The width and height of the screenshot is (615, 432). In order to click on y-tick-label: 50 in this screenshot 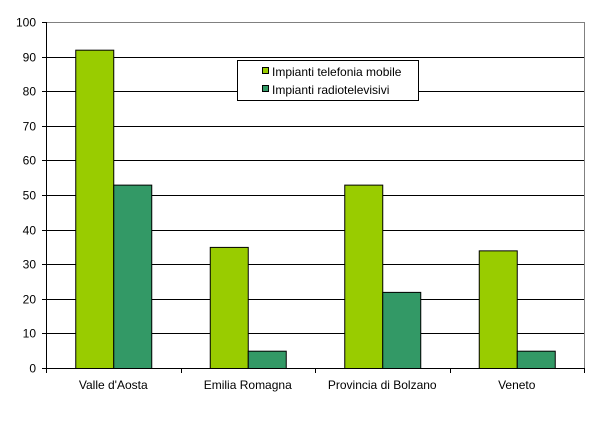, I will do `click(30, 196)`.